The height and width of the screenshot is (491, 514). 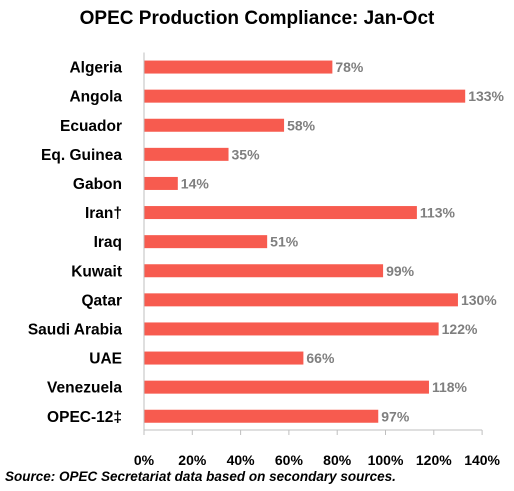 I want to click on bar-iran, so click(x=280, y=213).